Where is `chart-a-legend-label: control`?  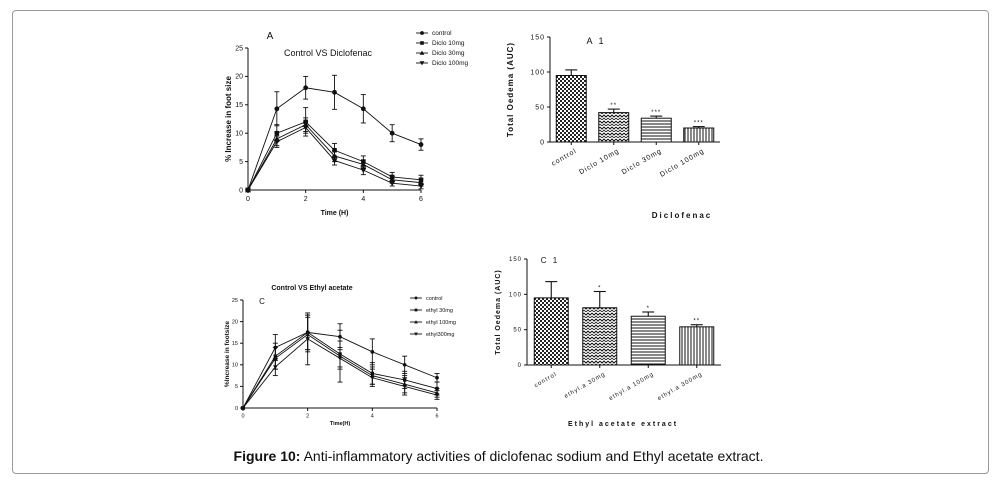 chart-a-legend-label: control is located at coordinates (442, 33).